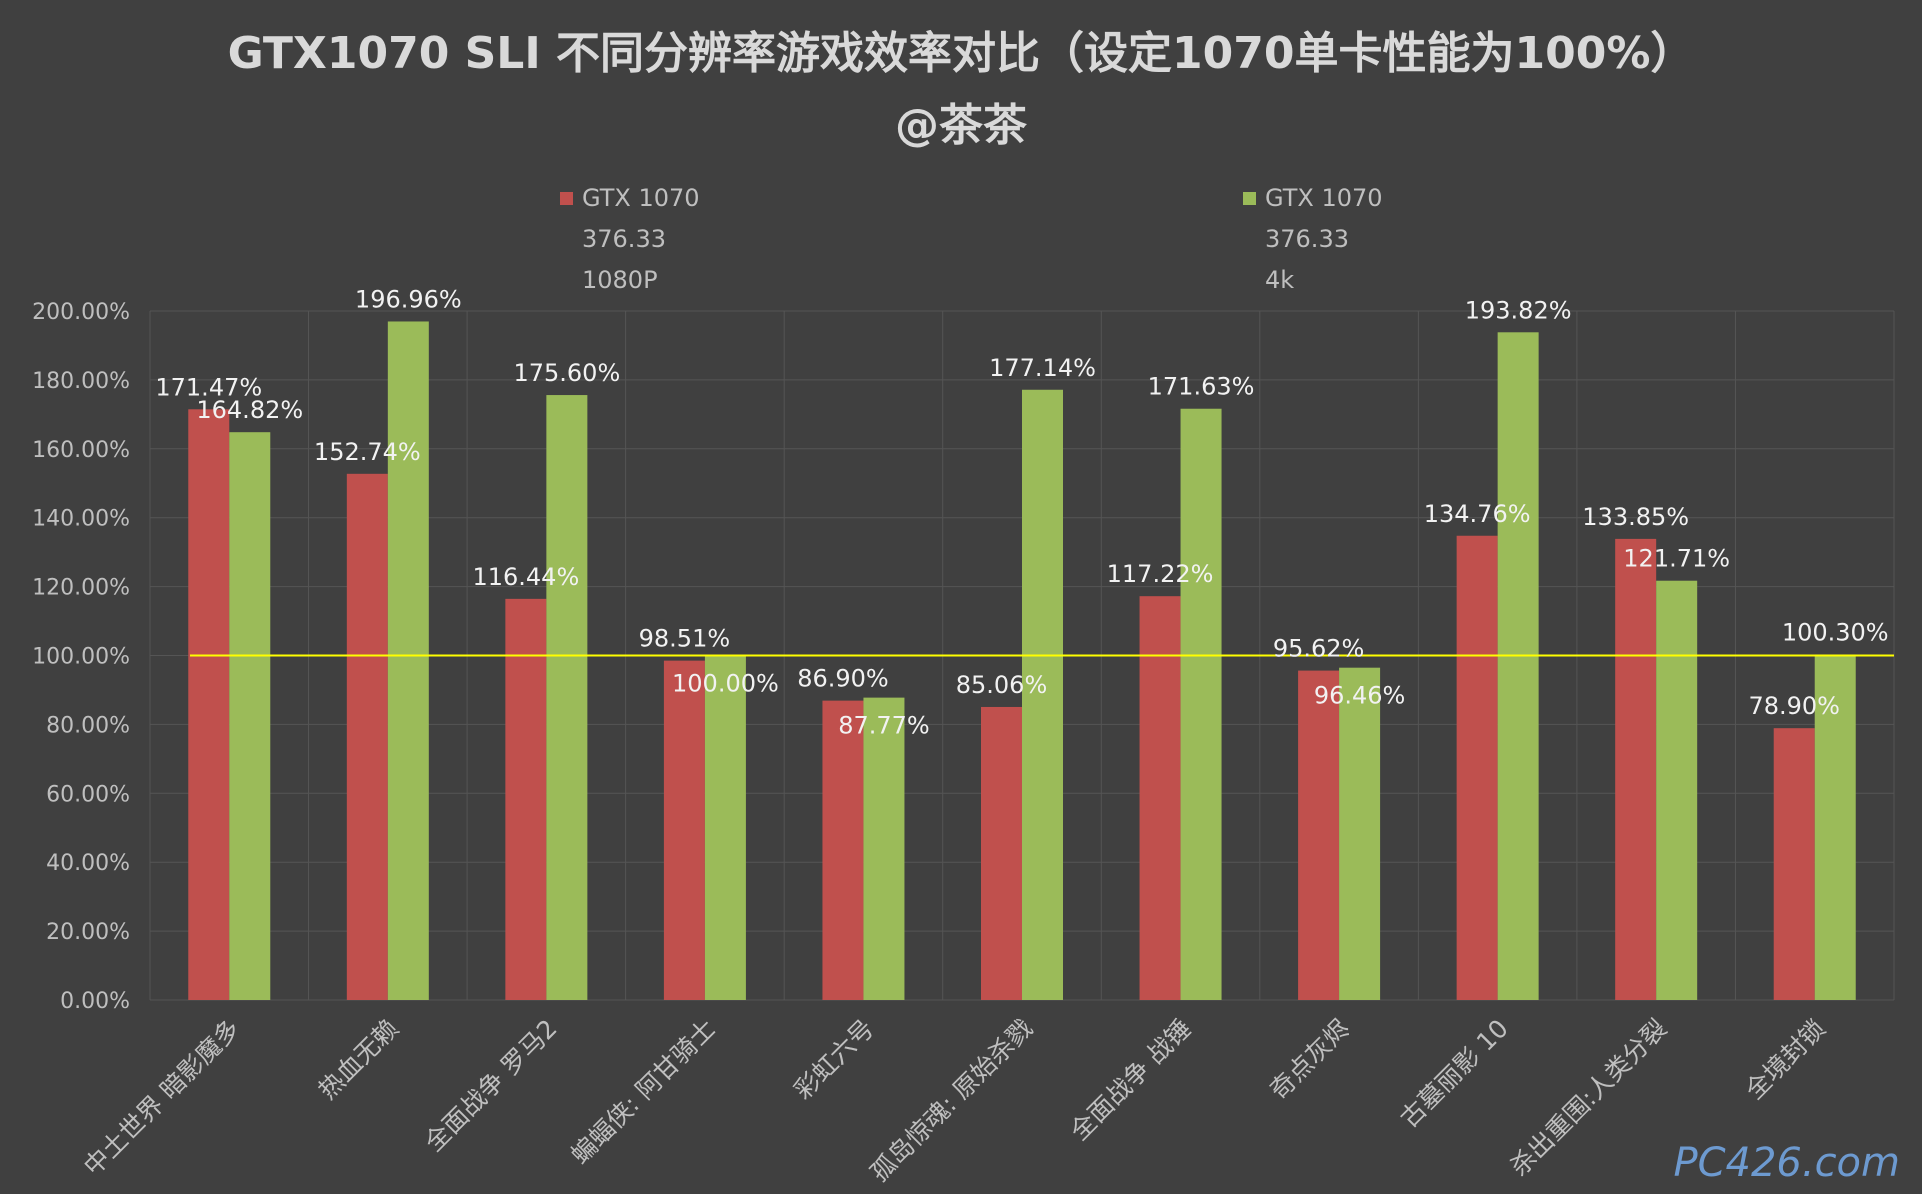  What do you see at coordinates (1319, 649) in the screenshot?
I see `data-label: 95.62%` at bounding box center [1319, 649].